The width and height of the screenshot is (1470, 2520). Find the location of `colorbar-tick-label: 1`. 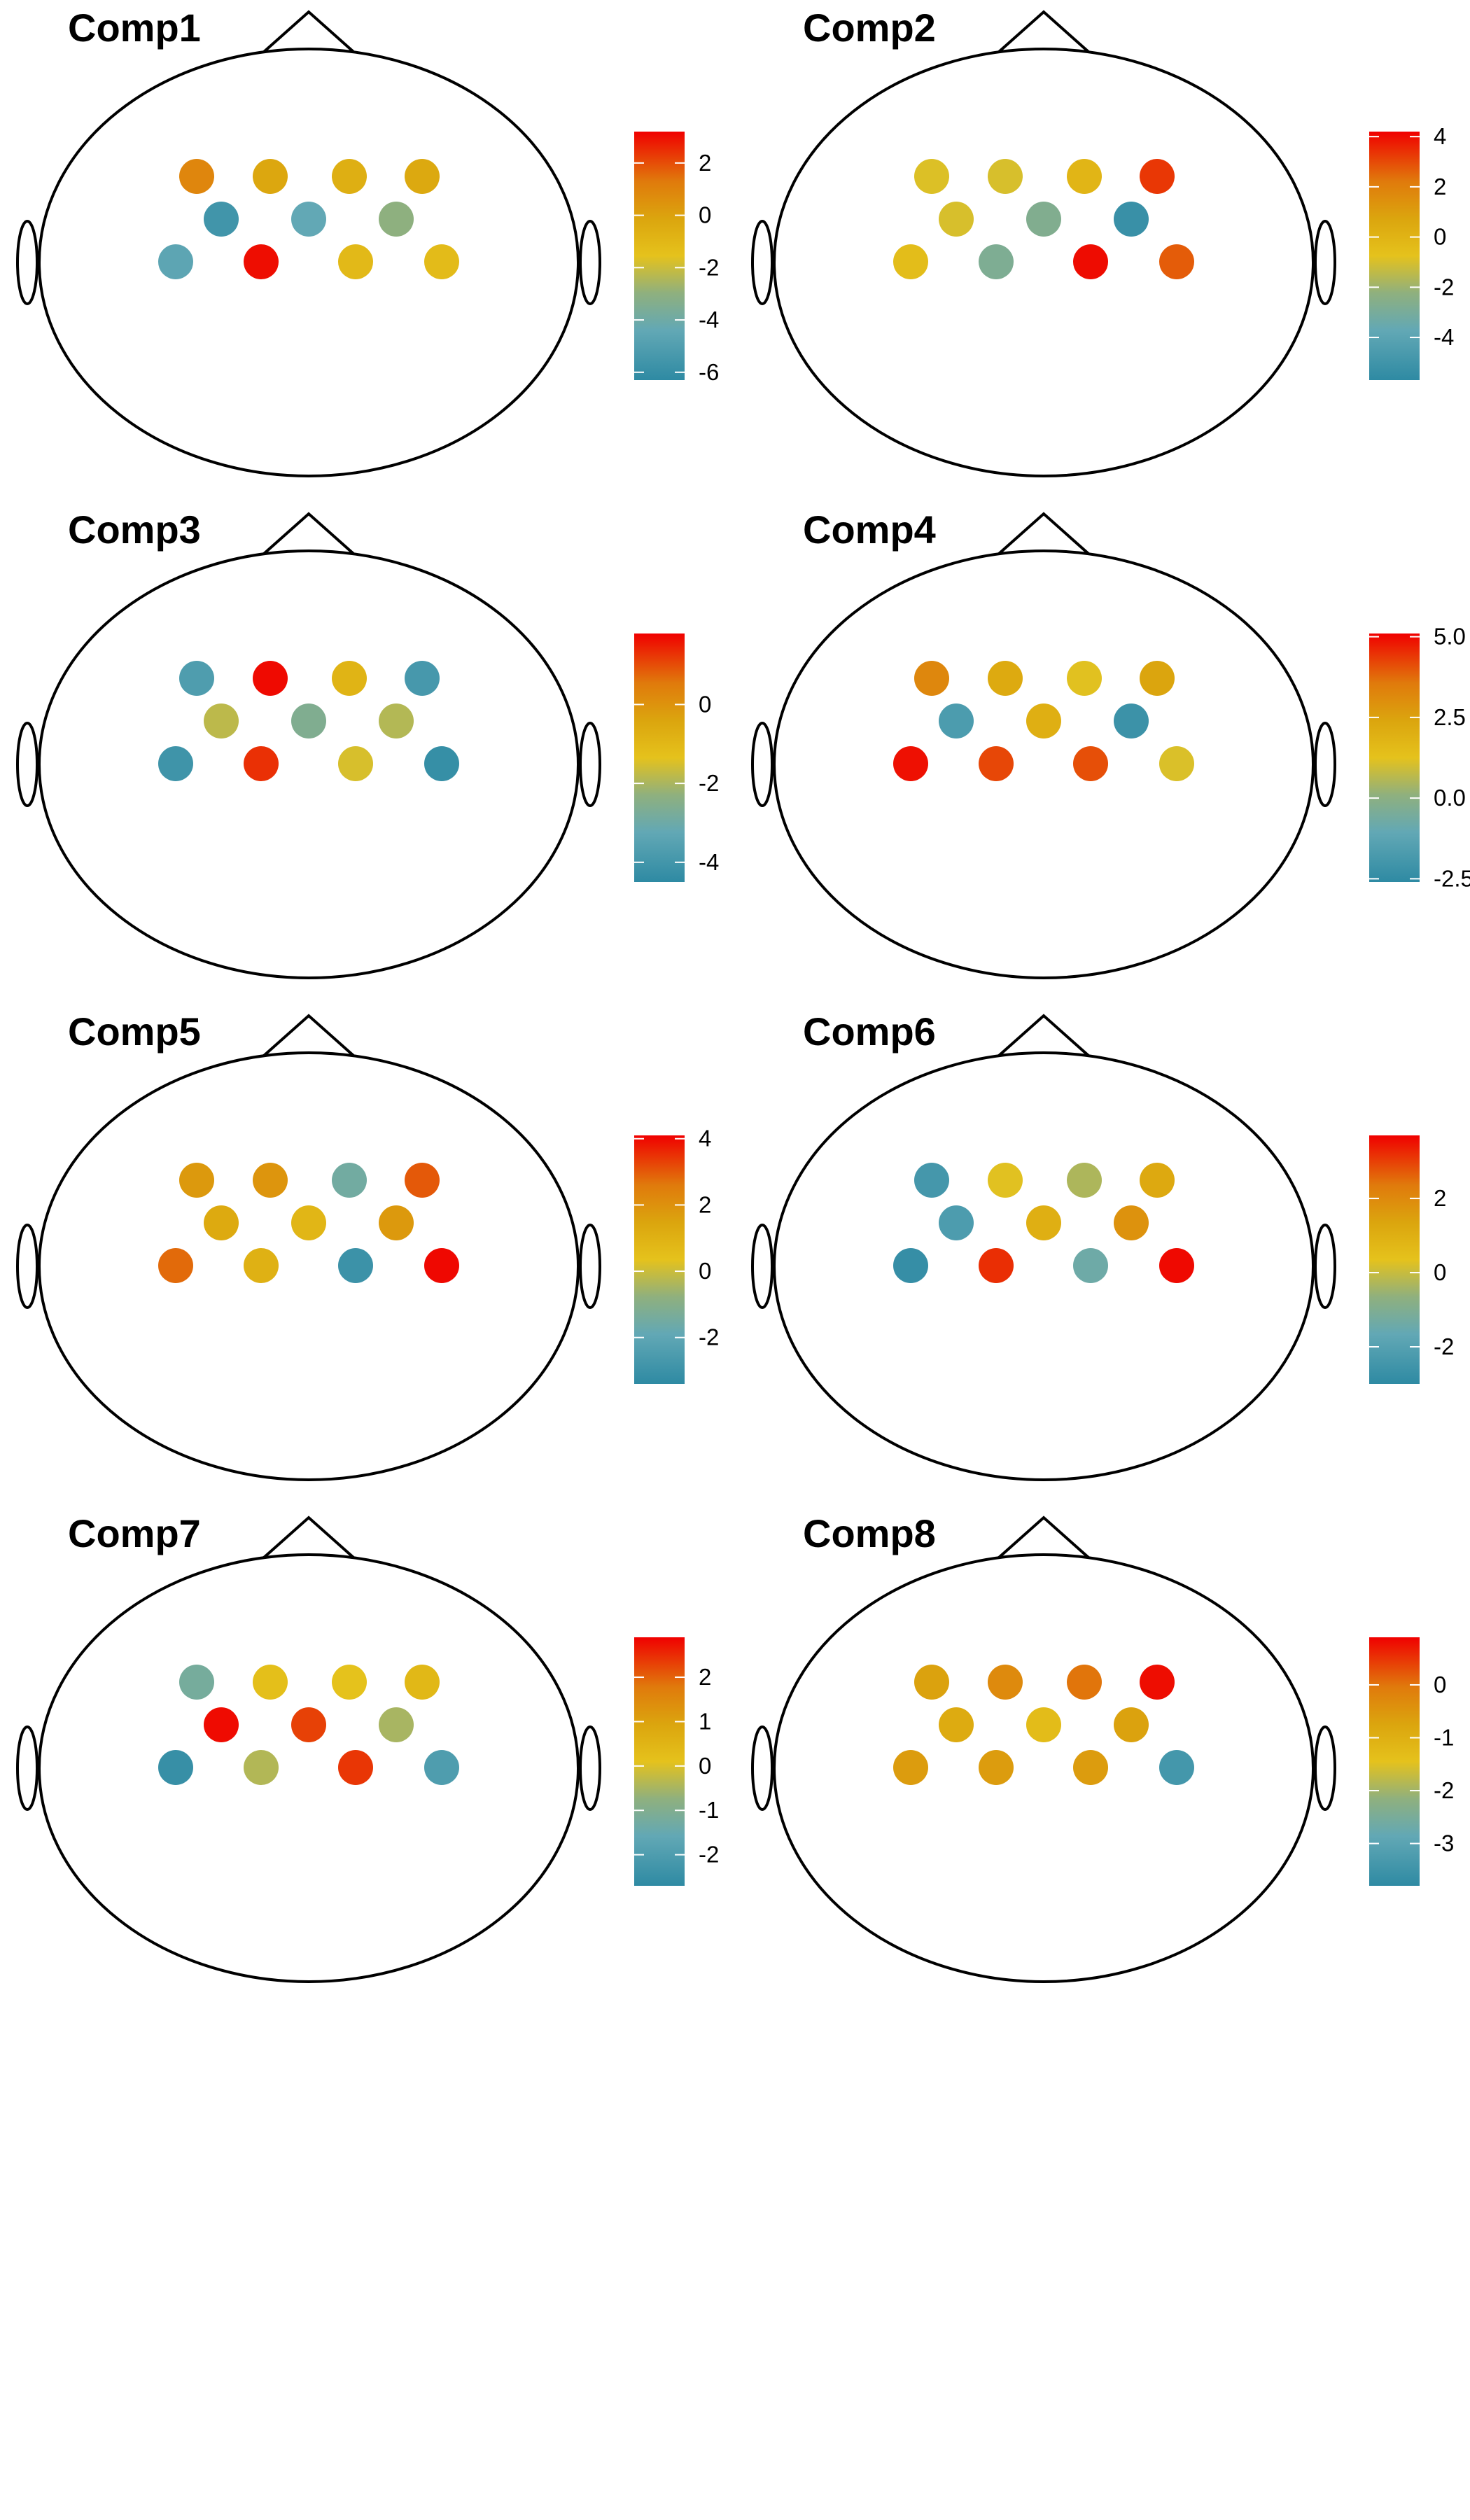

colorbar-tick-label: 1 is located at coordinates (705, 1721).